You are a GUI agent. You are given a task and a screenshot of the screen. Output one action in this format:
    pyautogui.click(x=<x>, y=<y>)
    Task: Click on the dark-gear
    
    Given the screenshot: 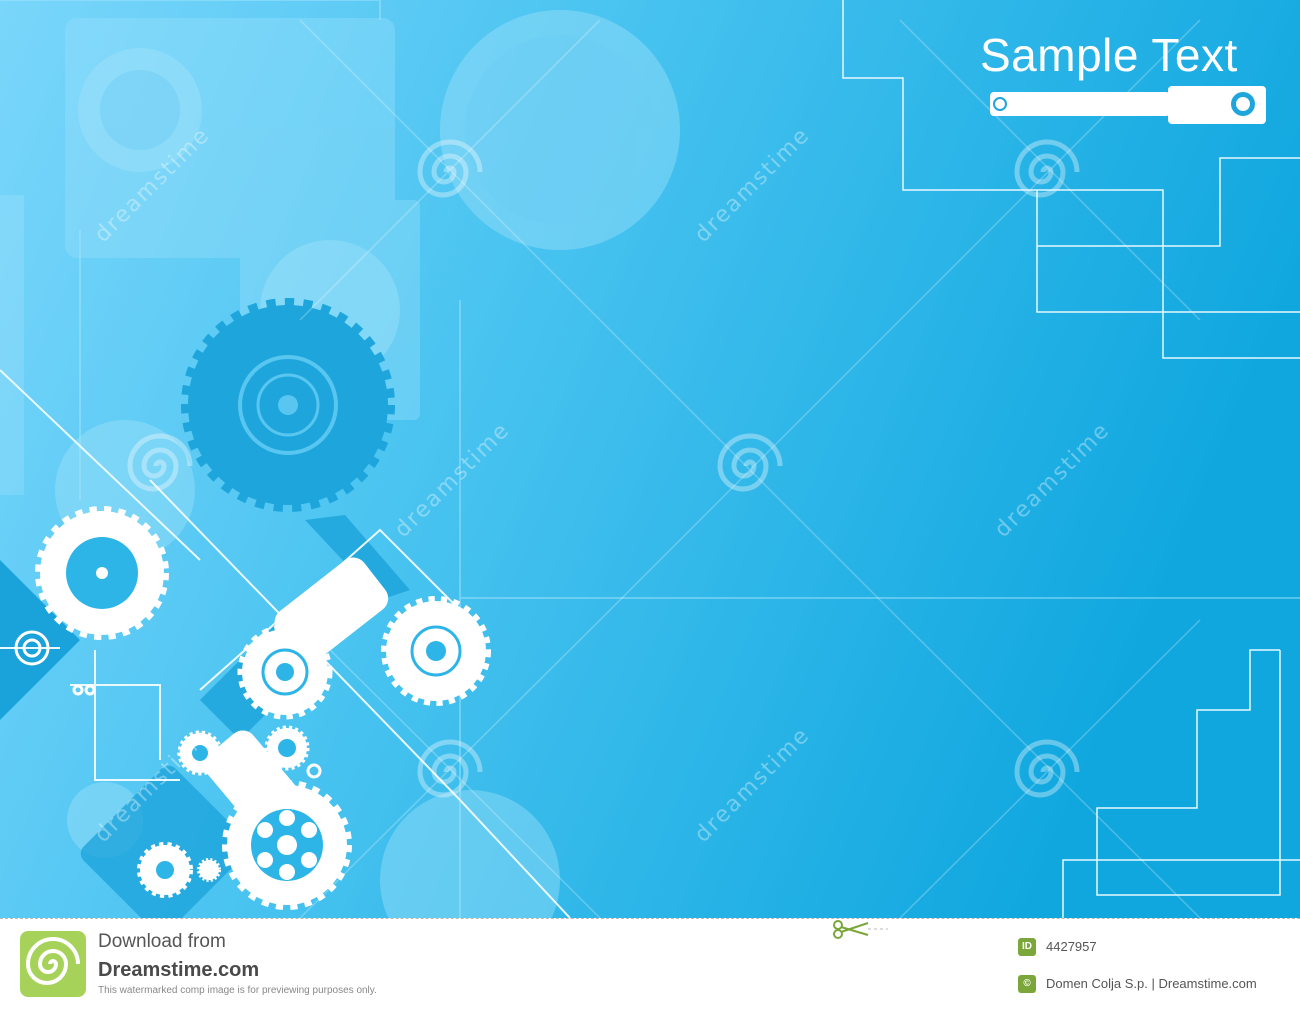 What is the action you would take?
    pyautogui.click(x=288, y=405)
    